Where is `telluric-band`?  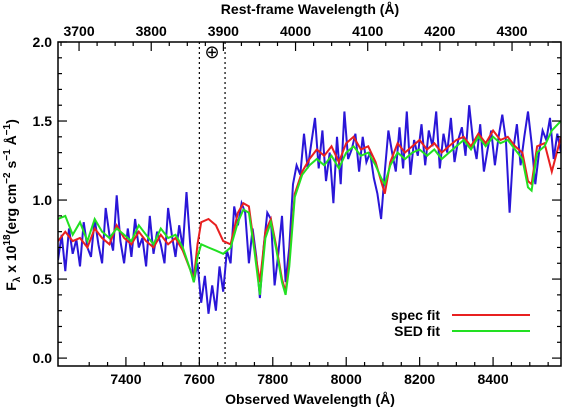 telluric-band is located at coordinates (212, 204).